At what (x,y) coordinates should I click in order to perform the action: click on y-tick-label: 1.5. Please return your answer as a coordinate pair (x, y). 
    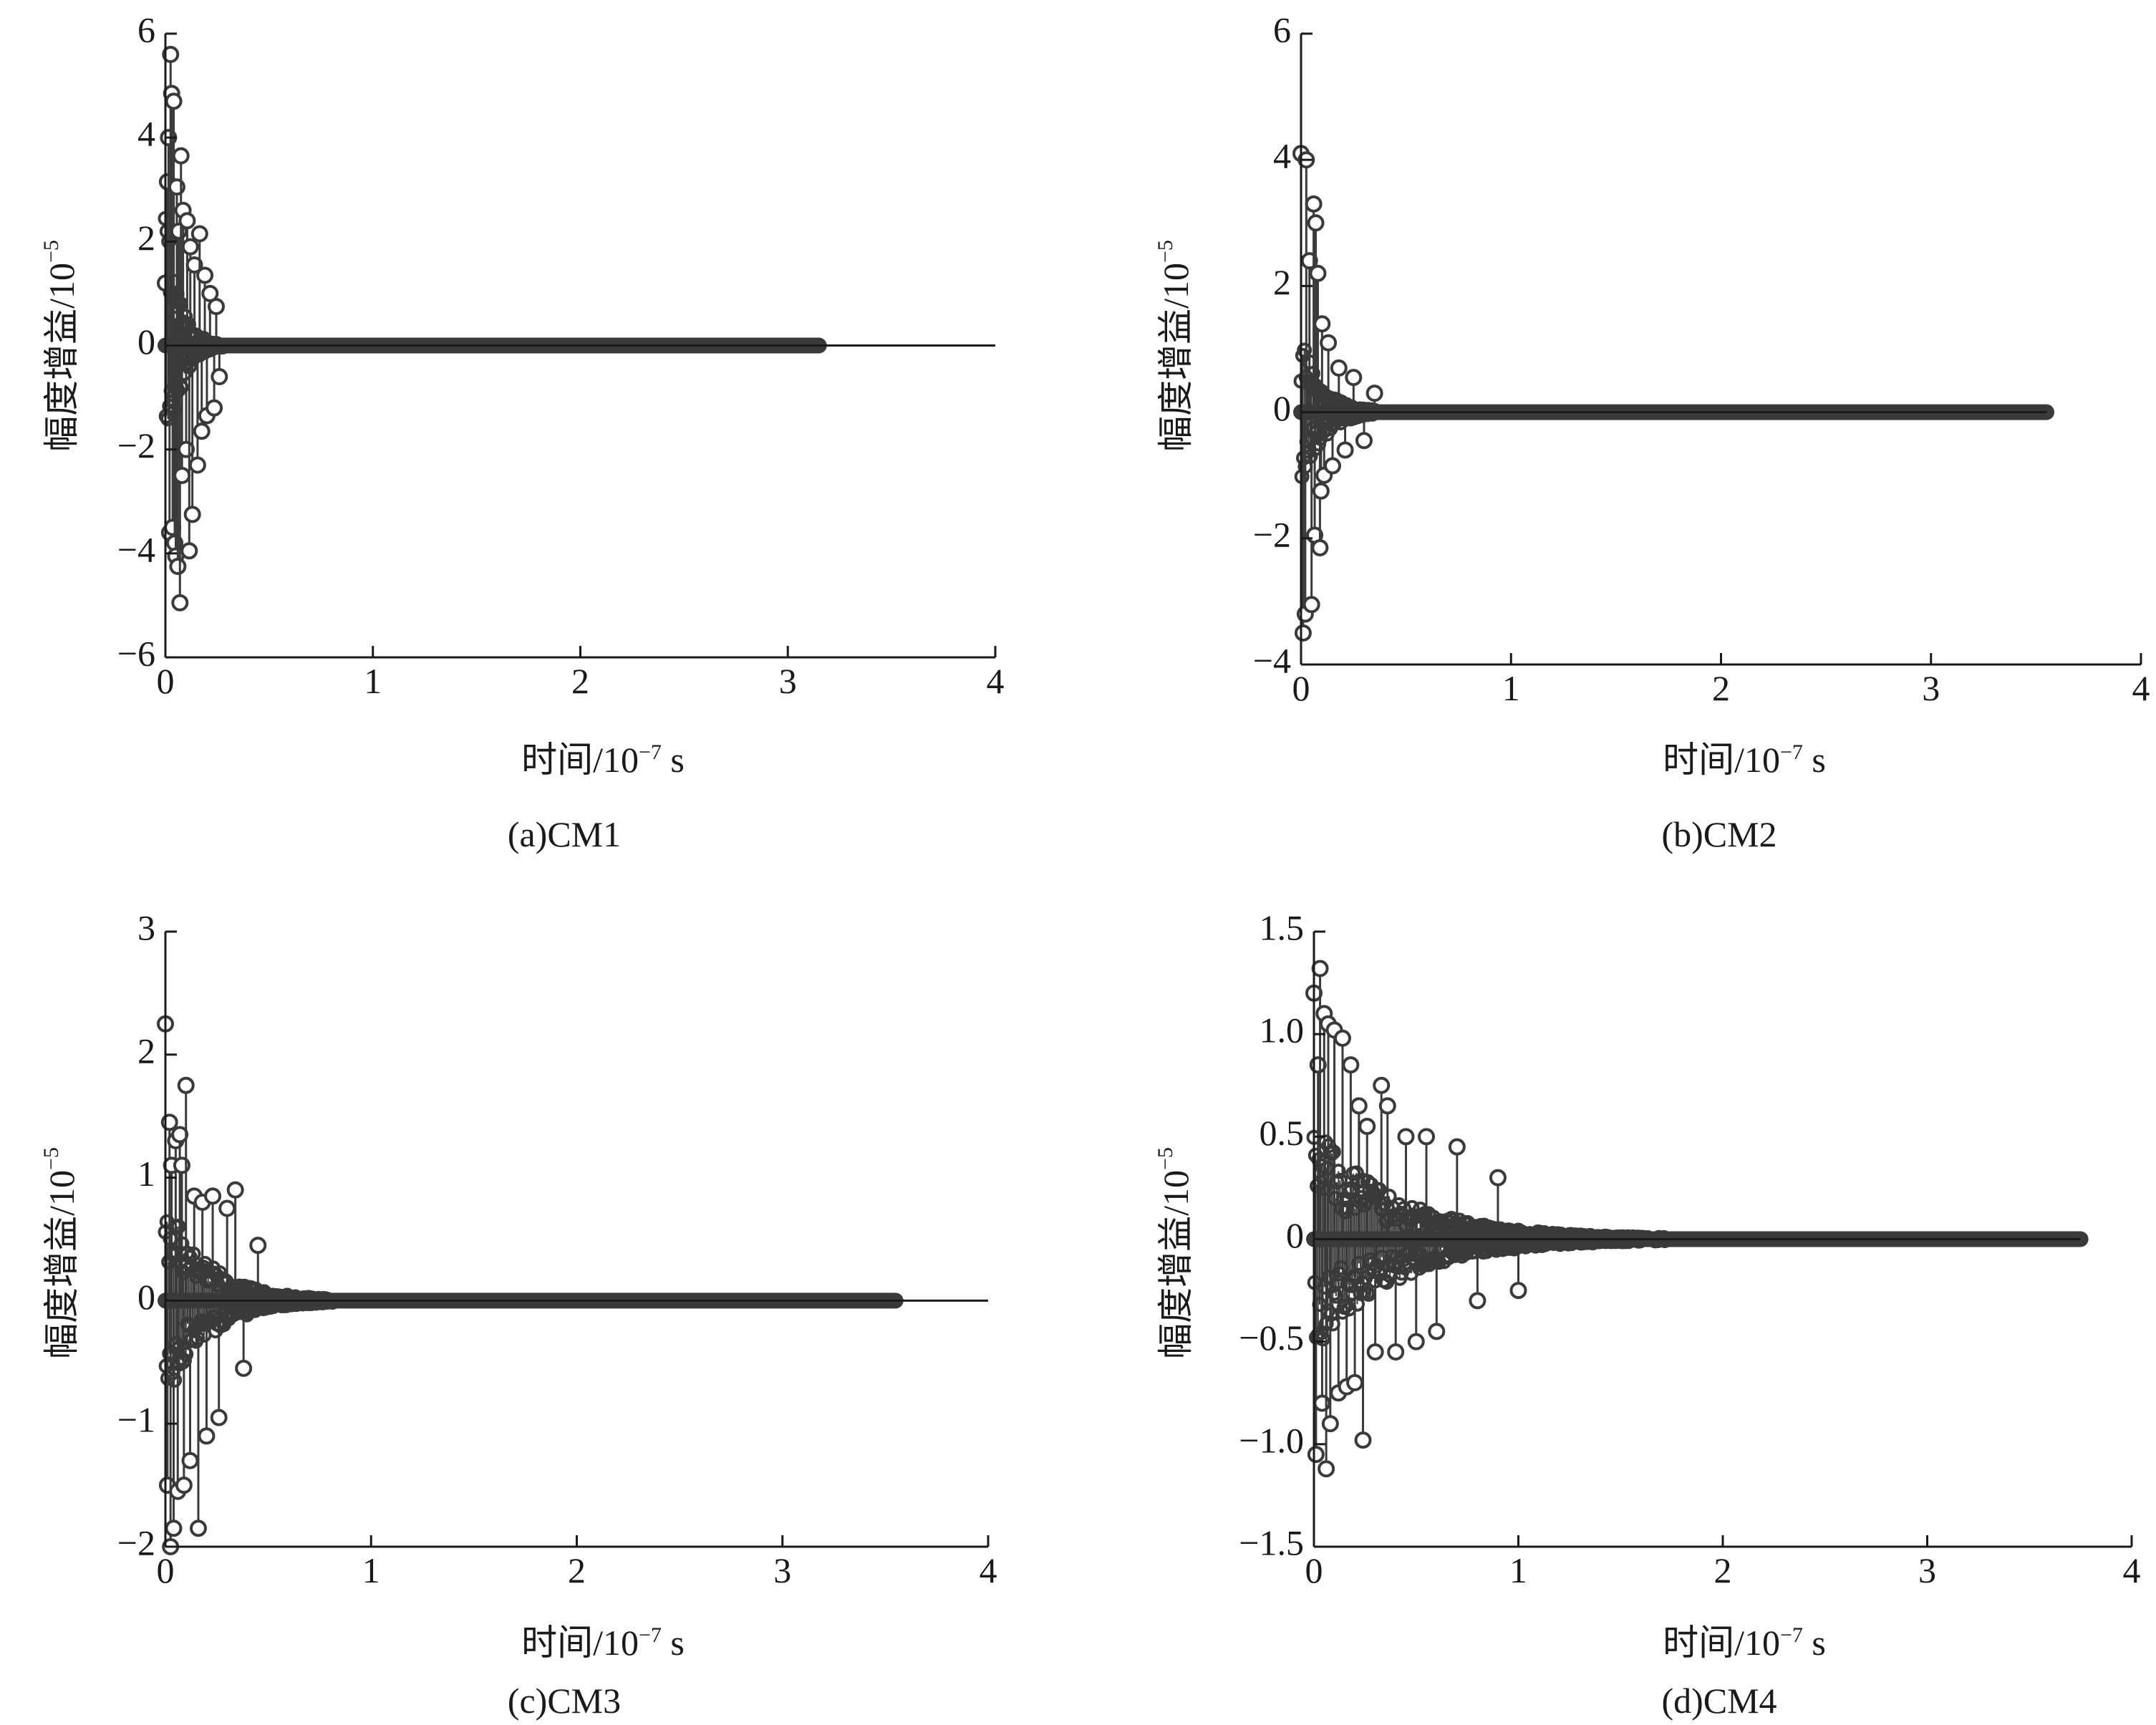
    Looking at the image, I should click on (1282, 927).